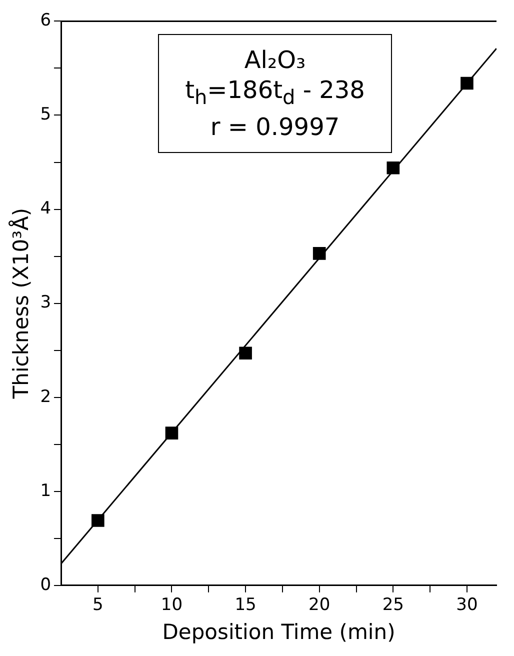 This screenshot has width=514, height=656. I want to click on y-tick-label: 6, so click(46, 20).